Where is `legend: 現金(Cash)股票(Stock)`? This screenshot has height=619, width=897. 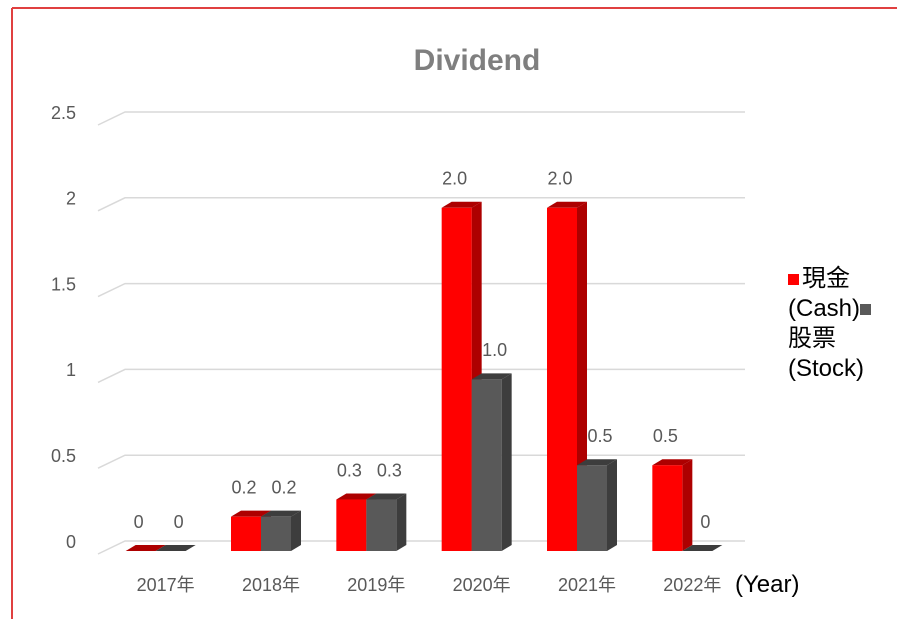 legend: 現金(Cash)股票(Stock) is located at coordinates (839, 324).